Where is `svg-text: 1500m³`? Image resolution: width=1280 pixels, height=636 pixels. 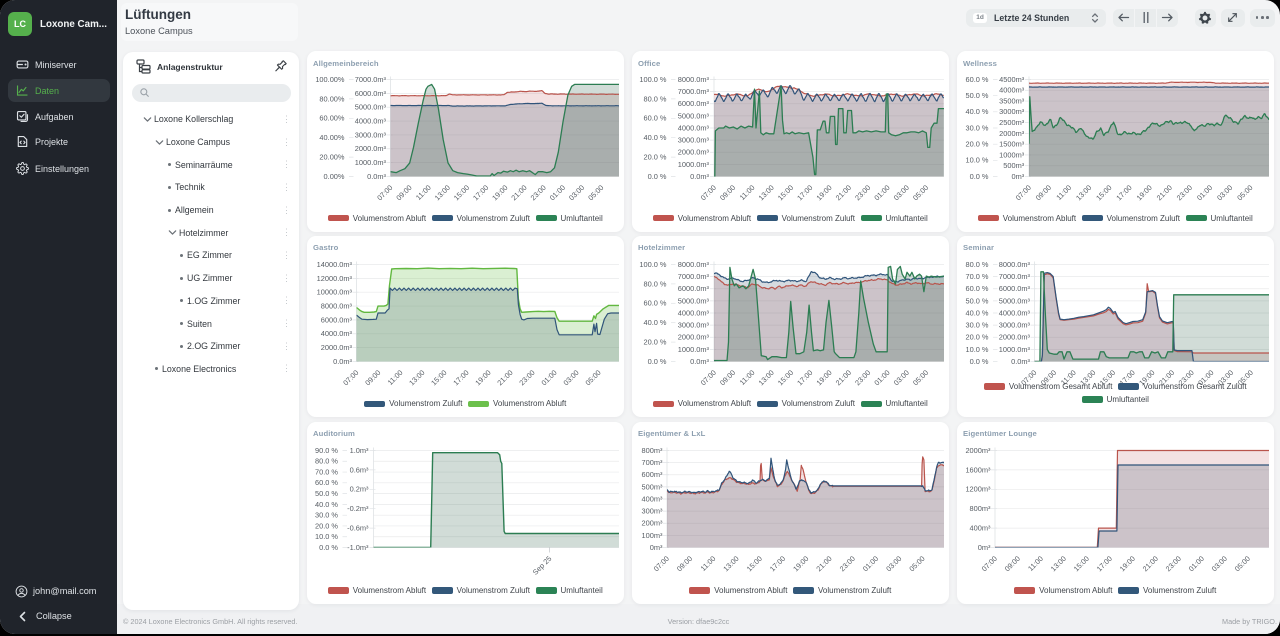 svg-text: 1500m³ is located at coordinates (1012, 144).